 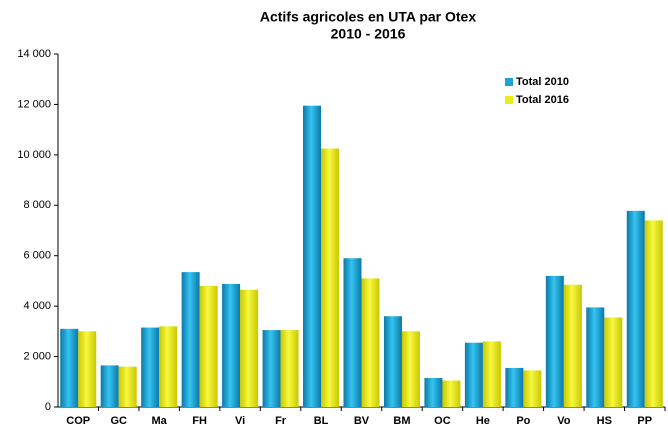 What do you see at coordinates (37, 205) in the screenshot?
I see `y-tick-label: 8 000` at bounding box center [37, 205].